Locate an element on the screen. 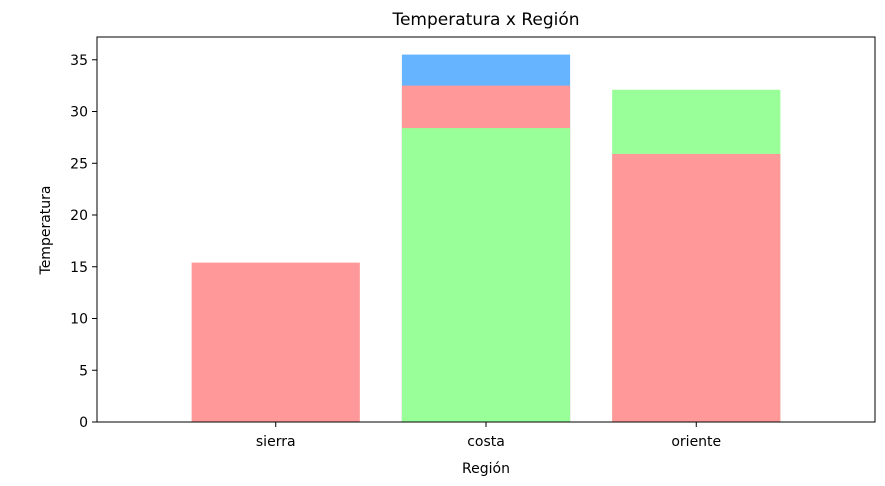  x-axis: sierra costa oriente is located at coordinates (488, 436).